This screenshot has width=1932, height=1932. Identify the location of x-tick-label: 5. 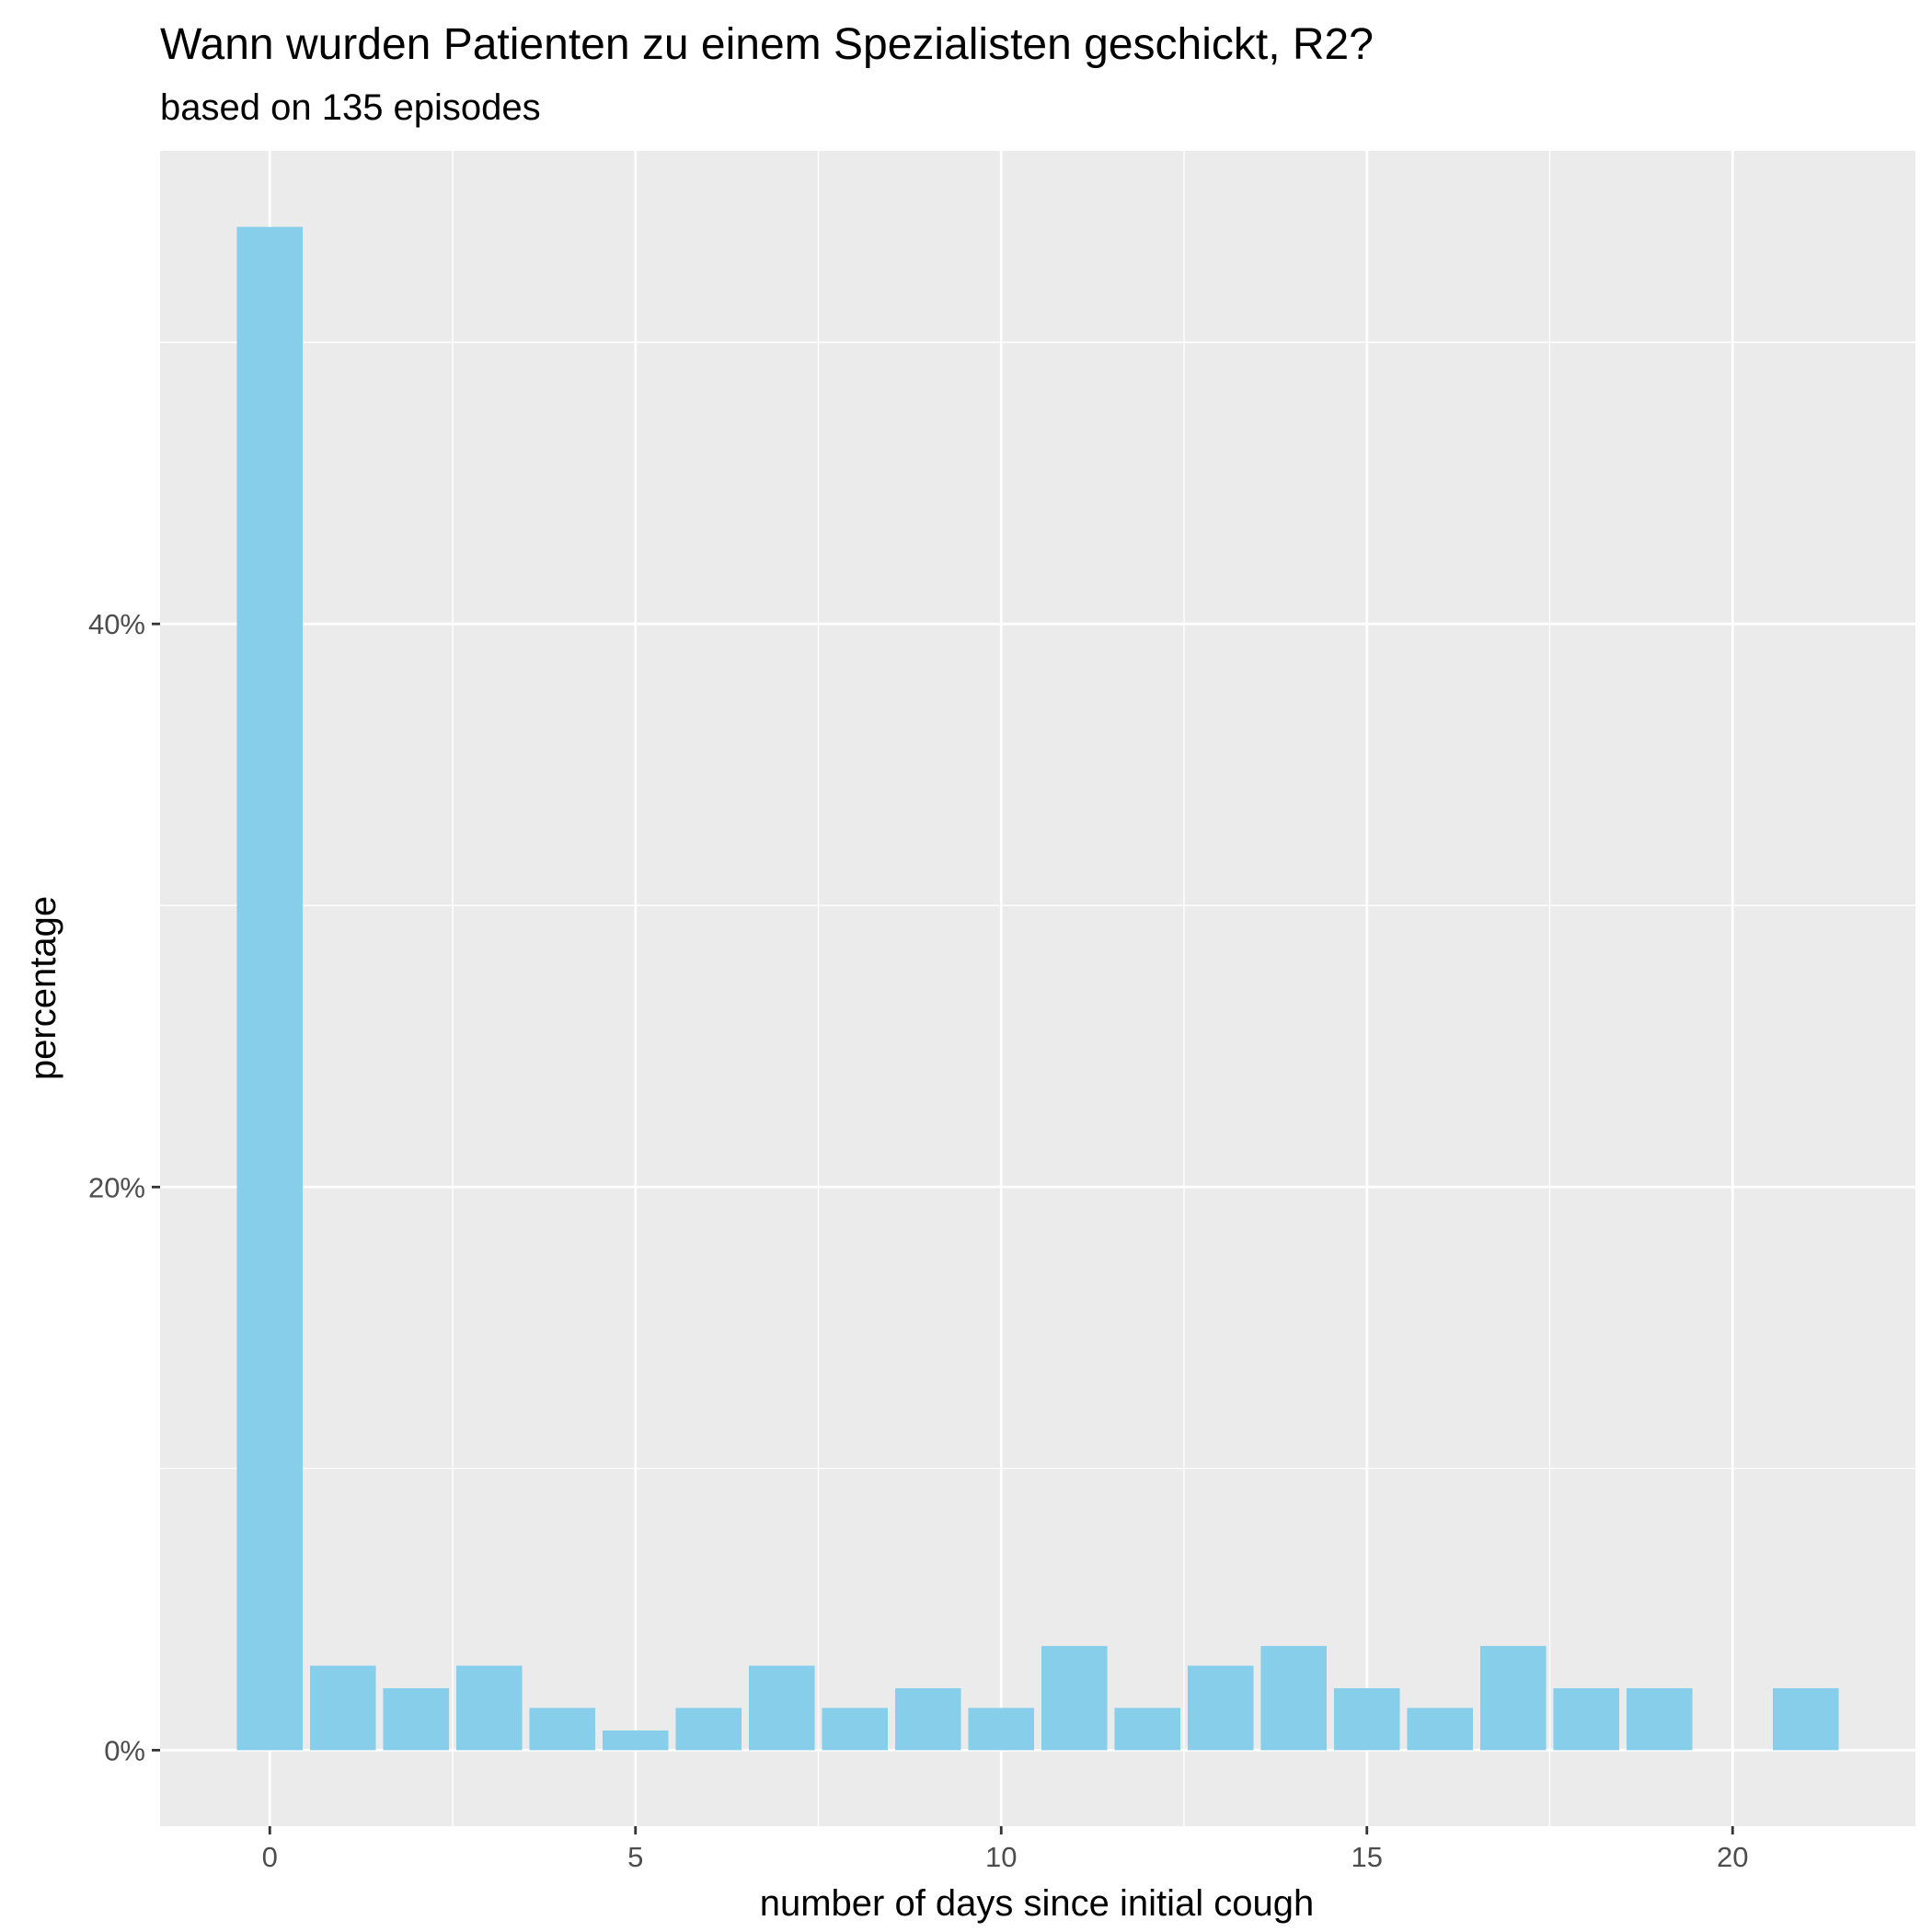
(635, 1857).